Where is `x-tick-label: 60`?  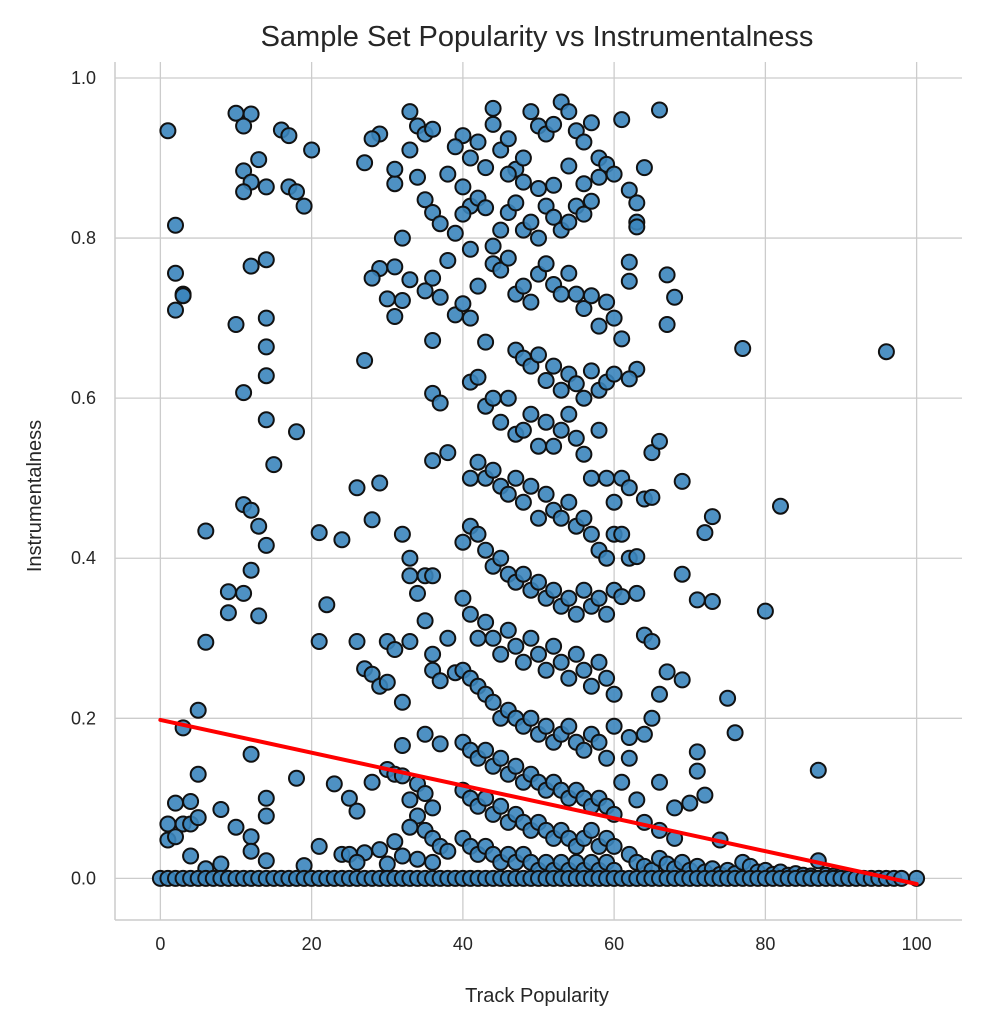 x-tick-label: 60 is located at coordinates (614, 944).